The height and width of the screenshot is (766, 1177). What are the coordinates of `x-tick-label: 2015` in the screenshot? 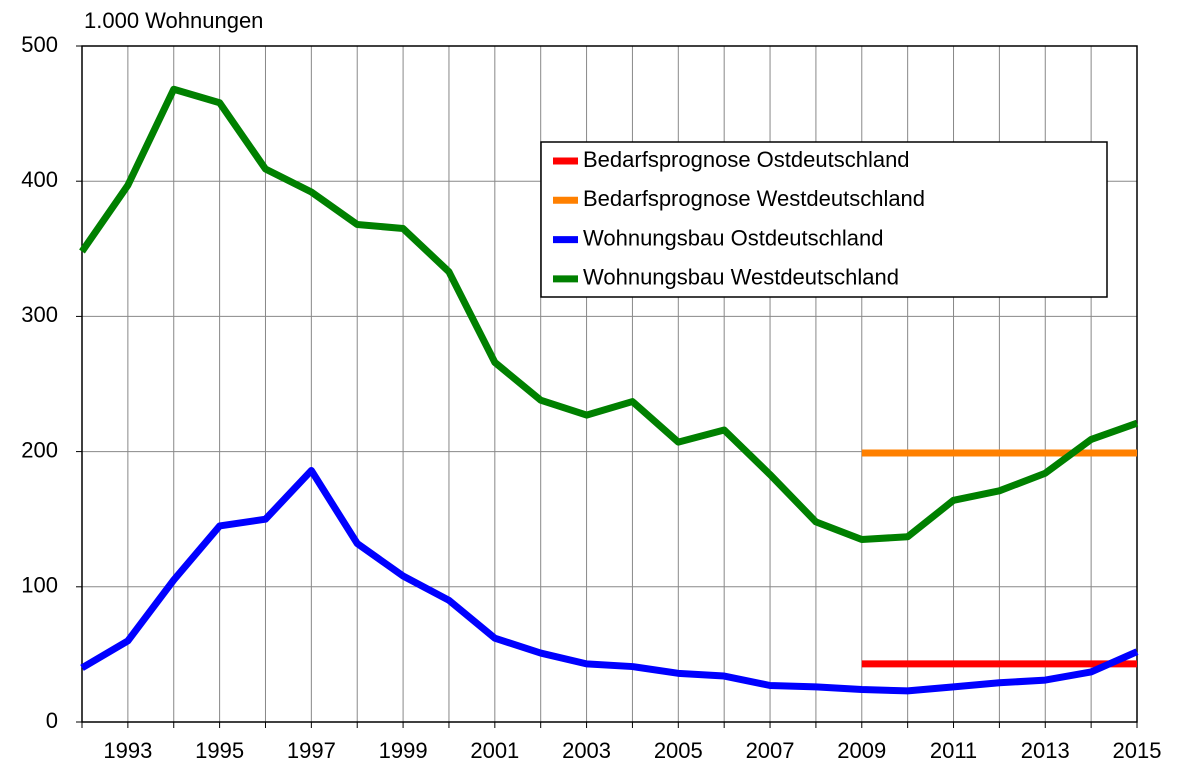 It's located at (1137, 750).